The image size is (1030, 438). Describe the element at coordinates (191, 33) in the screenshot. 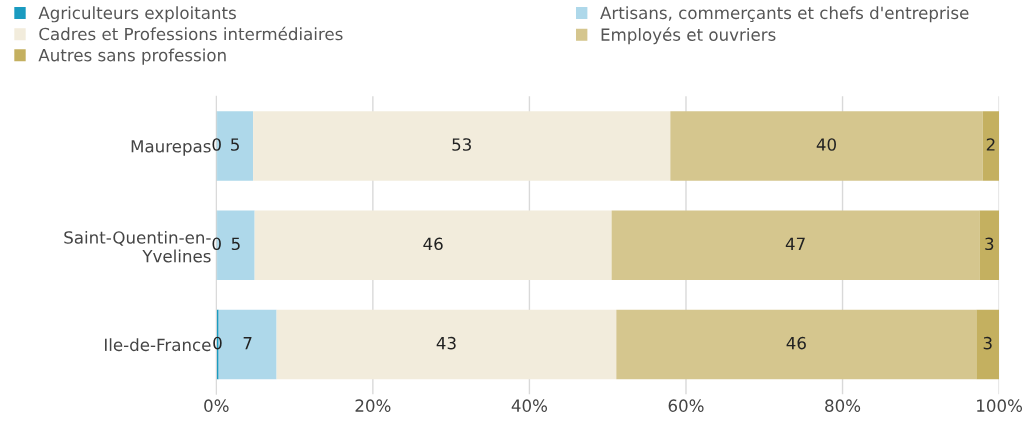

I see `legend-label: Cadres et Professions intermédiaires` at that location.